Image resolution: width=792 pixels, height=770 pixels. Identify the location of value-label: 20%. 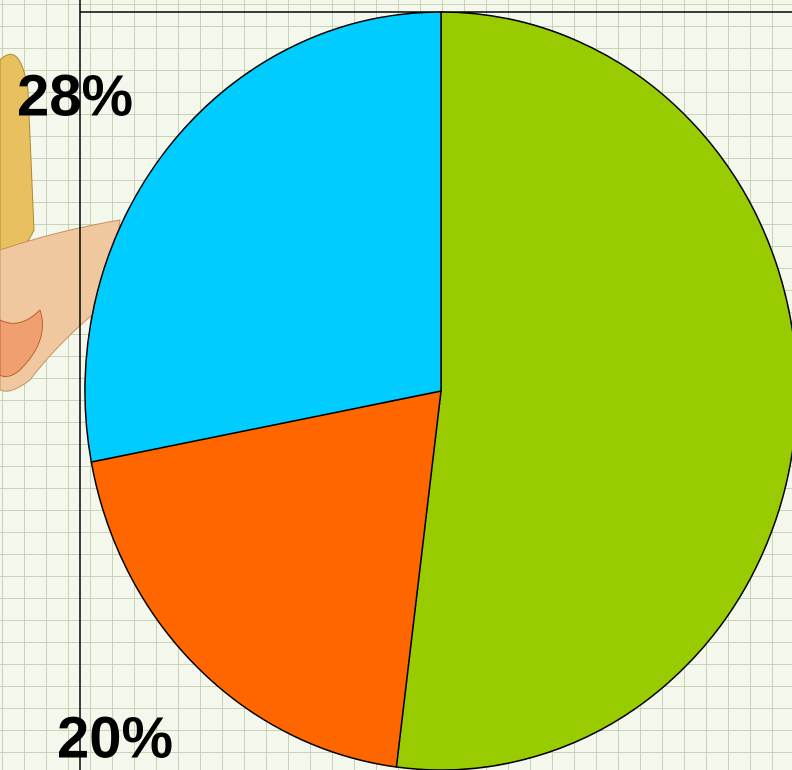
(115, 737).